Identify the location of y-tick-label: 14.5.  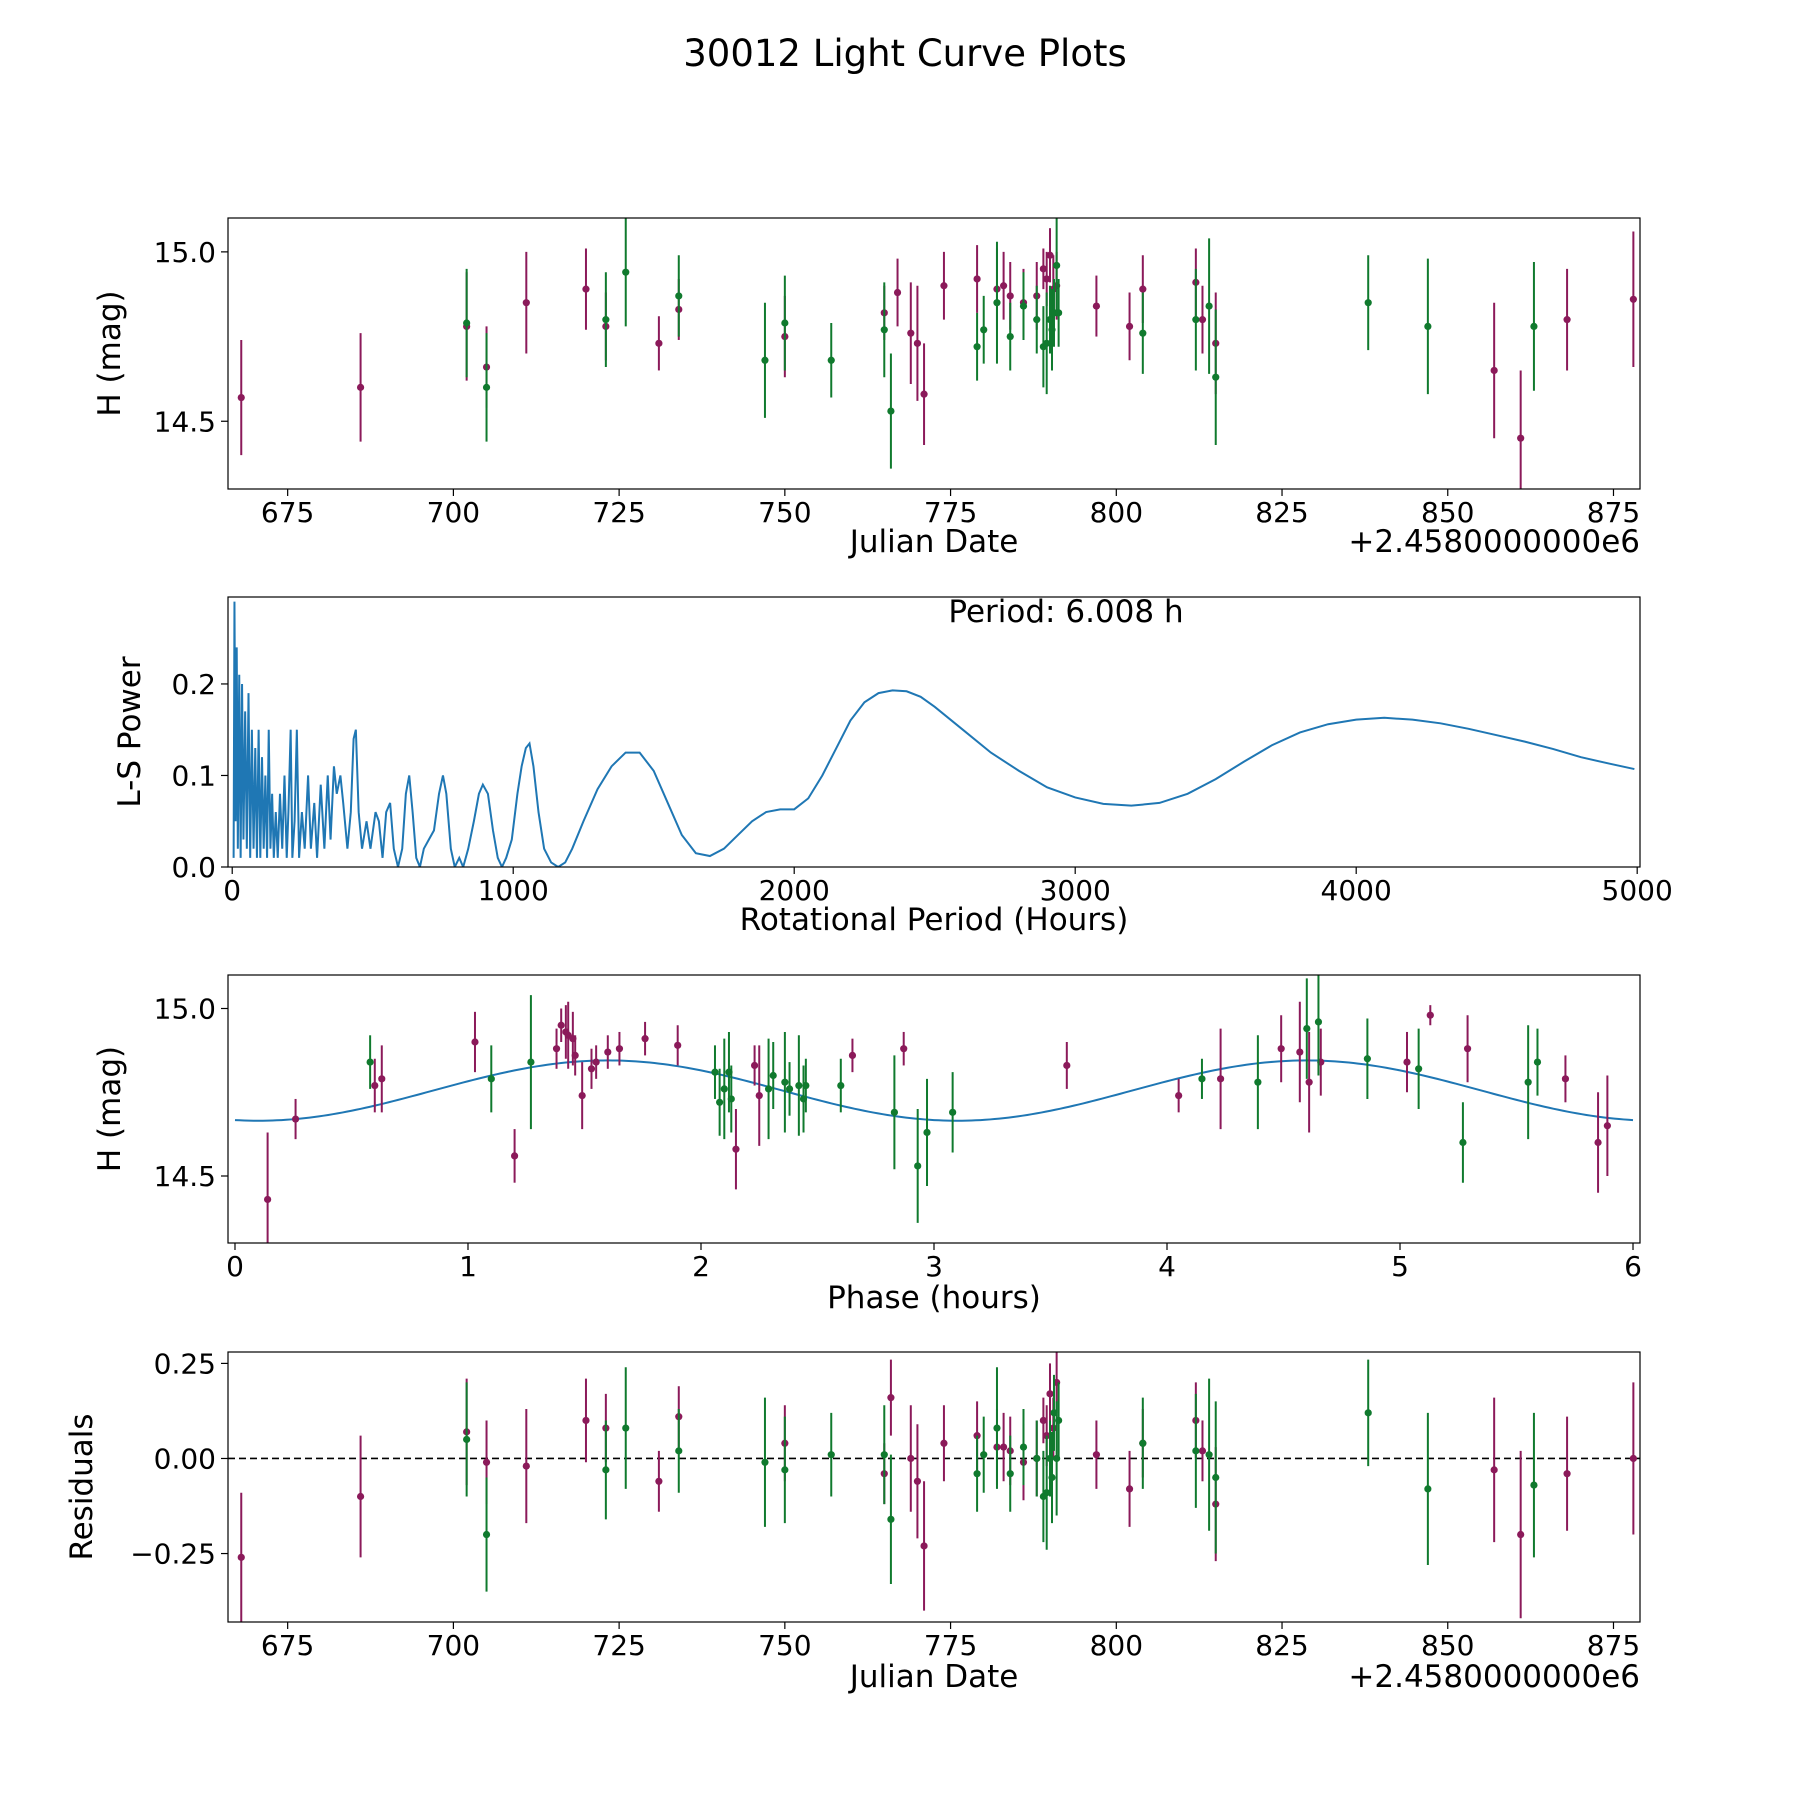
(185, 421).